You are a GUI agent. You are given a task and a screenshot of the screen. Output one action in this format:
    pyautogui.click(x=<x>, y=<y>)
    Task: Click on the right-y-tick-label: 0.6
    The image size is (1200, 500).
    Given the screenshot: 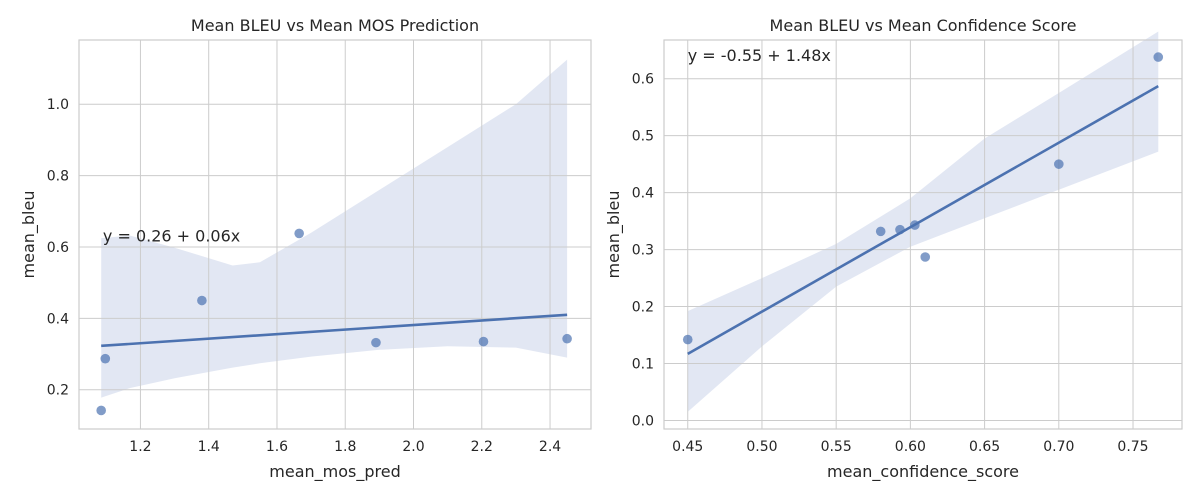 What is the action you would take?
    pyautogui.click(x=643, y=80)
    